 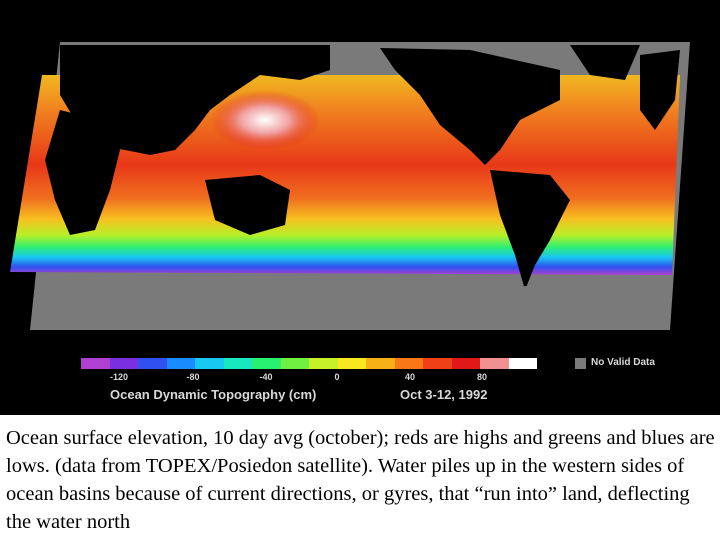 I want to click on color-scale-bar, so click(x=309, y=363).